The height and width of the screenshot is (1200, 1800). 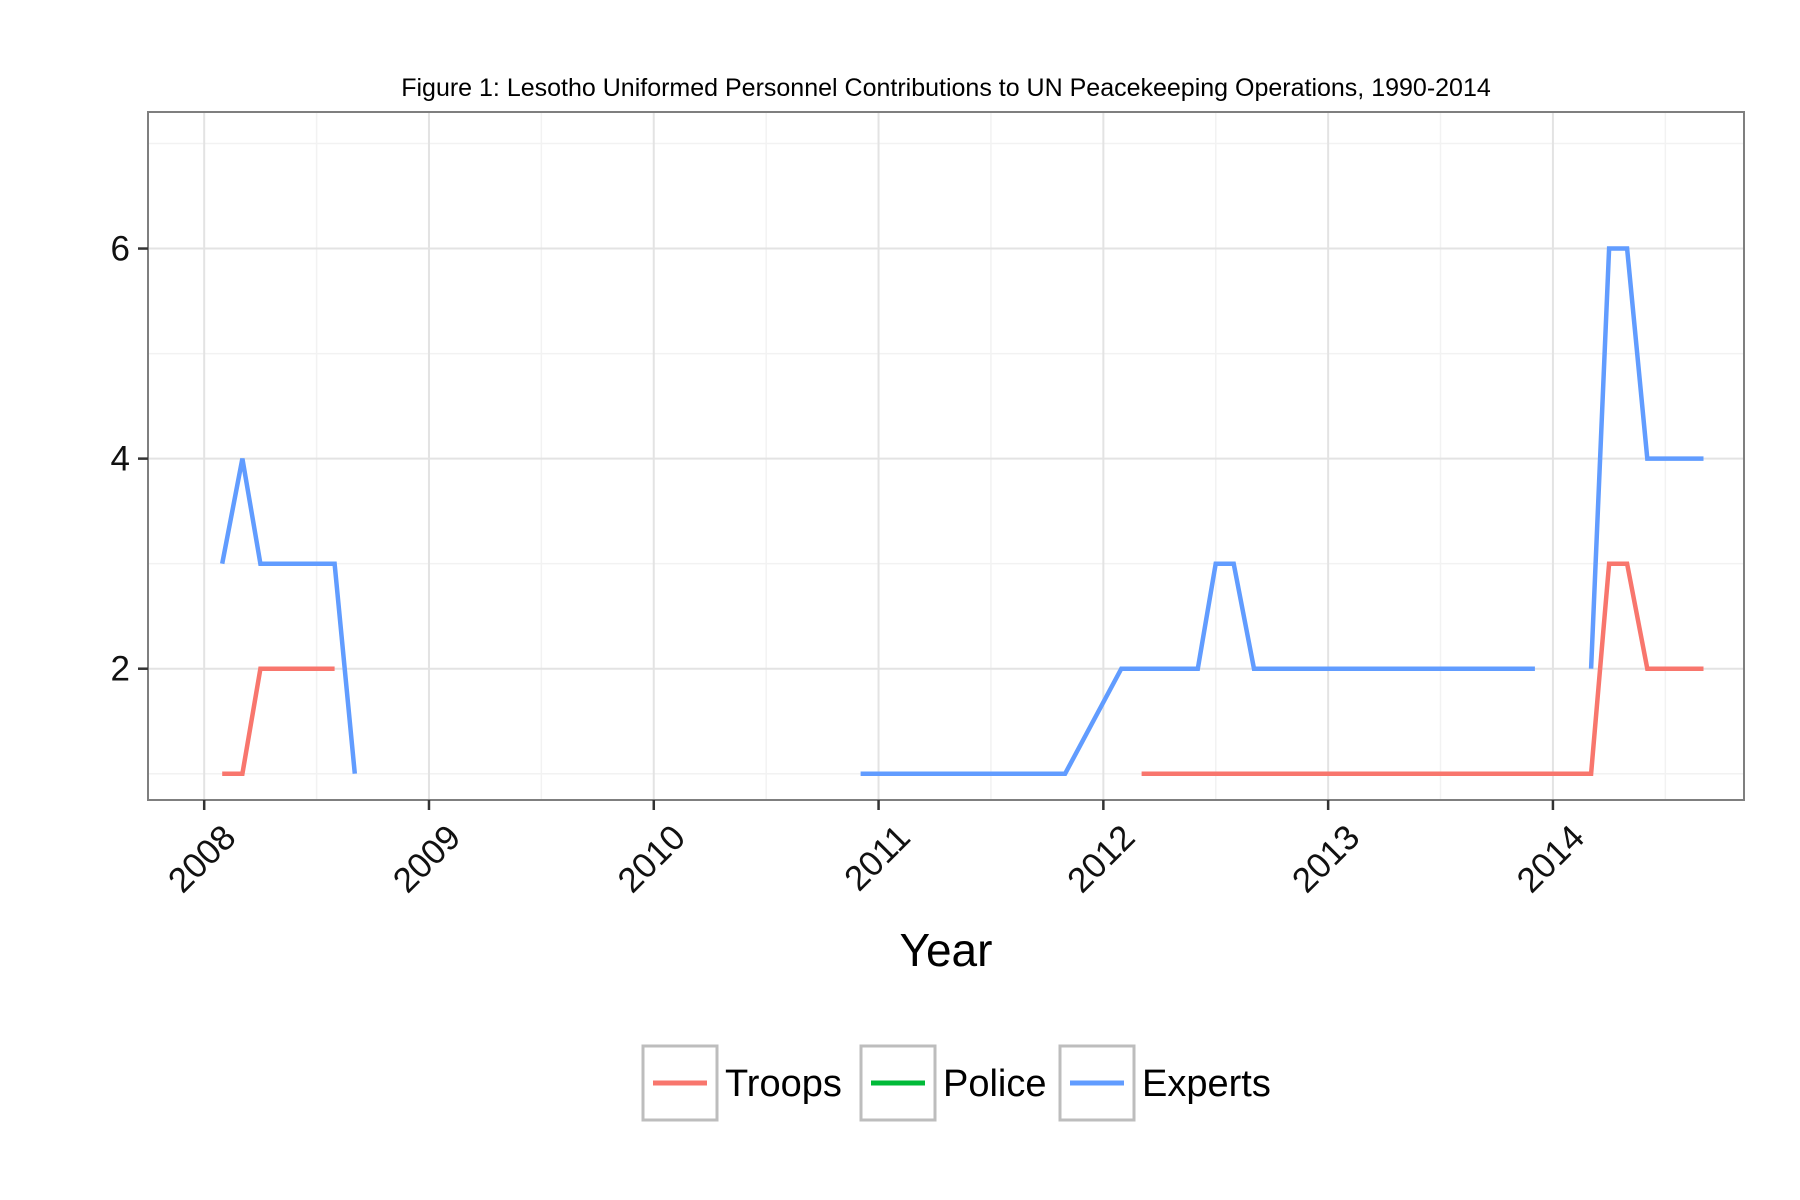 I want to click on x-tick-label: 2013, so click(x=1326, y=859).